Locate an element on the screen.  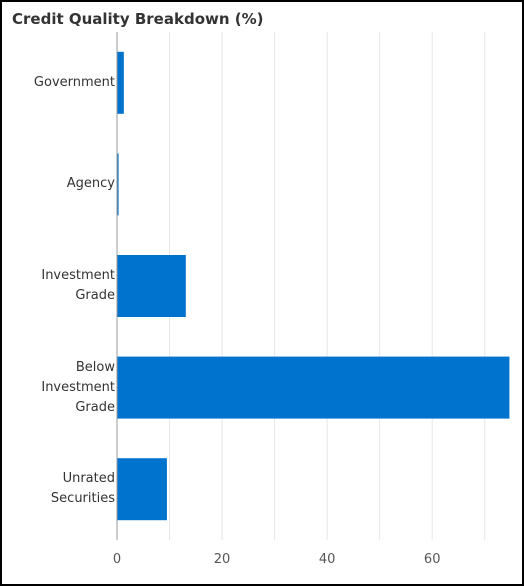
x-tick-label: 20 is located at coordinates (222, 559).